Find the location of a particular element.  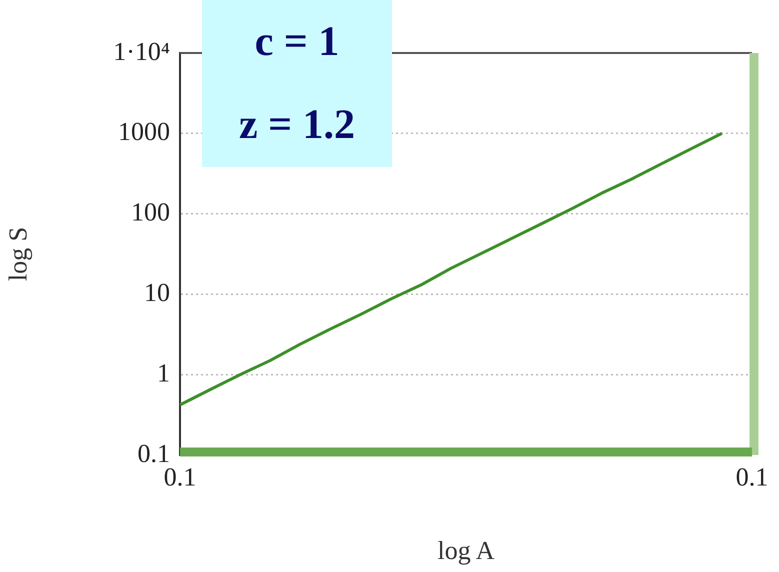

y-tick-label: 1·10⁴ is located at coordinates (141, 51).